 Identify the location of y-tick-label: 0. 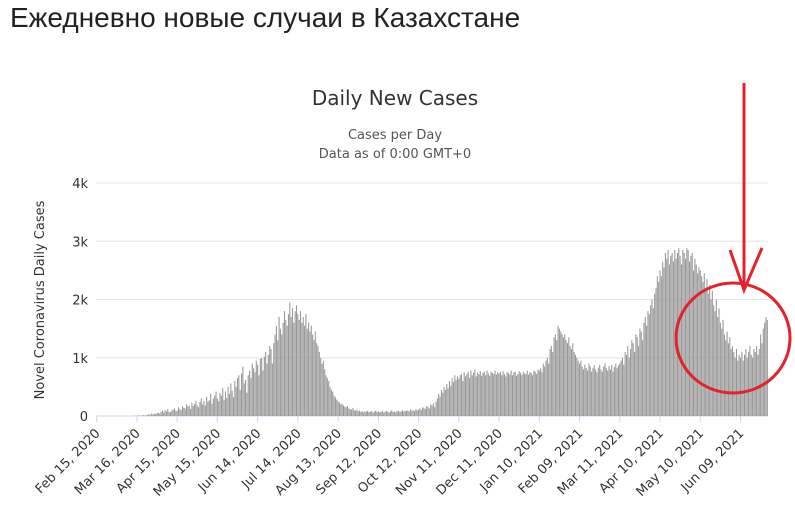
(84, 417).